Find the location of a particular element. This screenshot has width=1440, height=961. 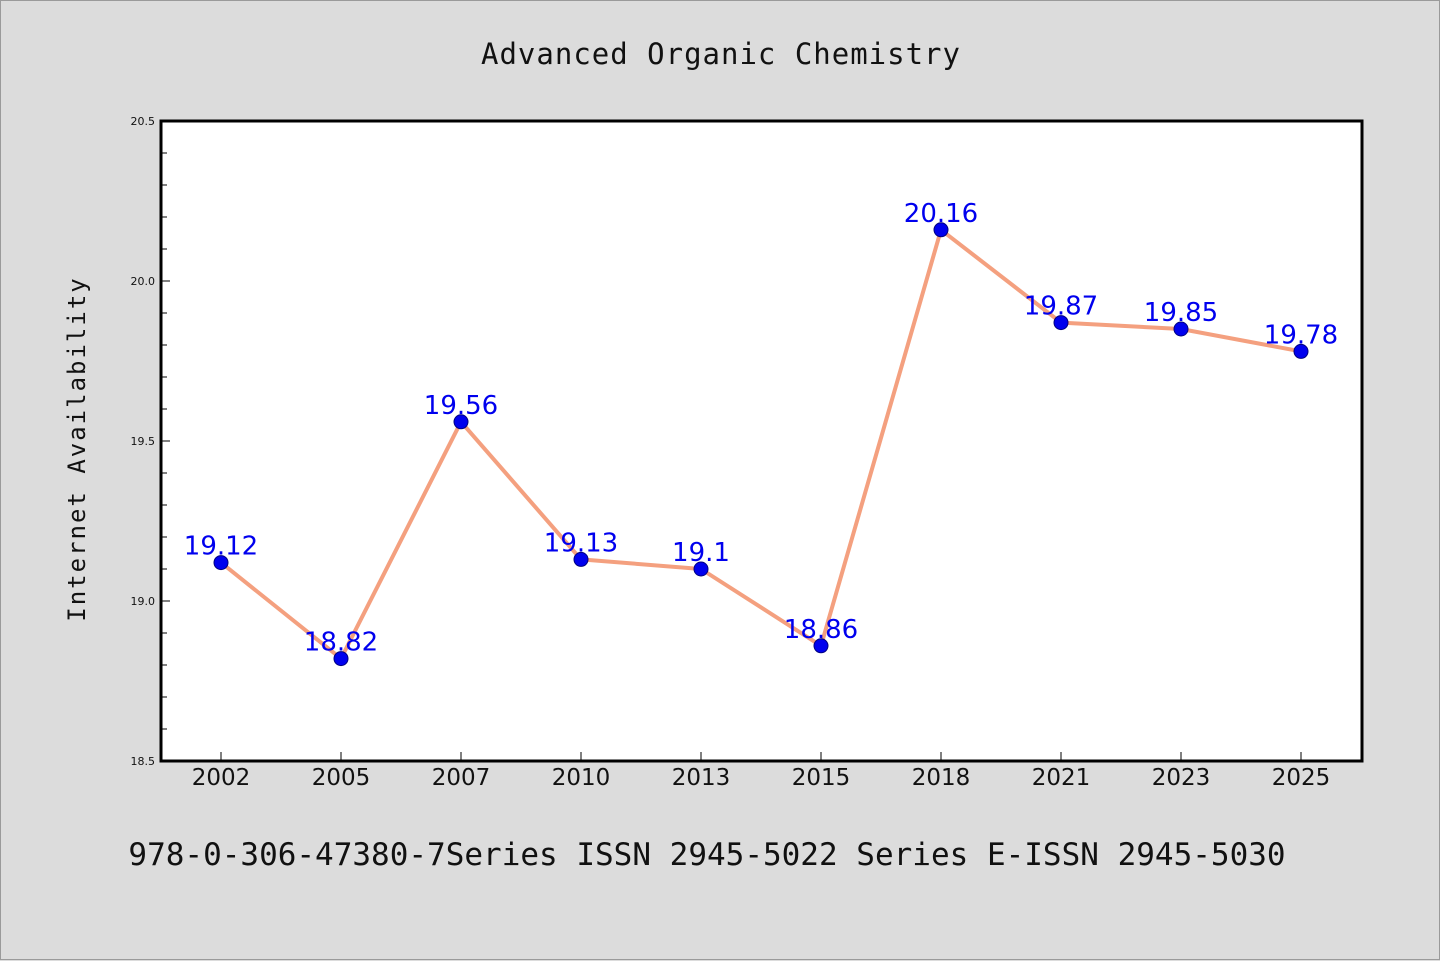

data-label: 19.1 is located at coordinates (701, 553).